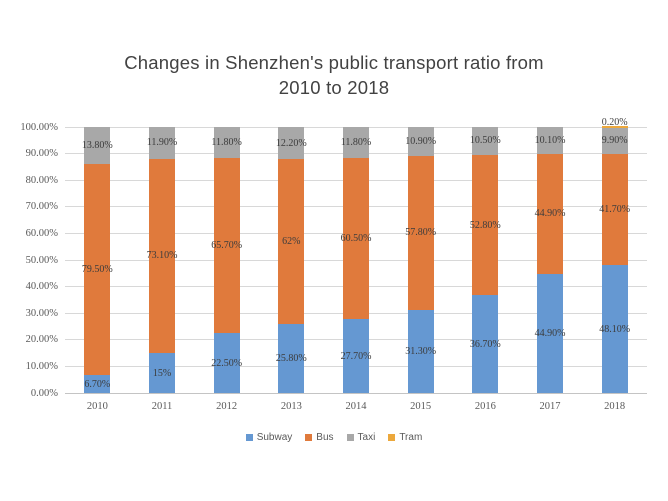 This screenshot has height=501, width=668. I want to click on bar-segment-taxi-2017, so click(550, 141).